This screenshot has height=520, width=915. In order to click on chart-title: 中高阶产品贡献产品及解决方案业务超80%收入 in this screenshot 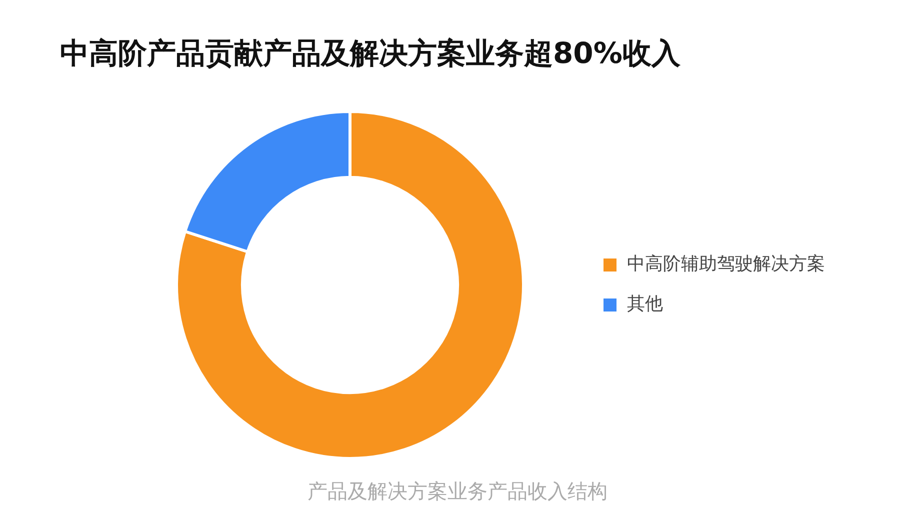, I will do `click(370, 53)`.